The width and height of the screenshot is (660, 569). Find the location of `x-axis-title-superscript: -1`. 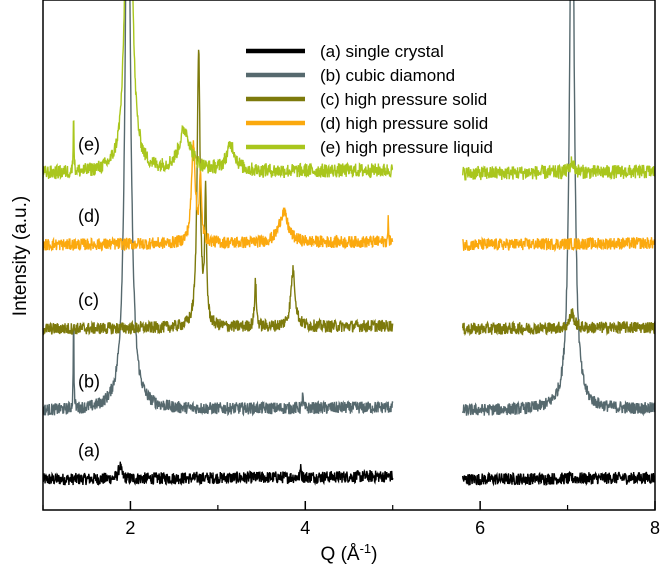

x-axis-title-superscript: -1 is located at coordinates (366, 548).